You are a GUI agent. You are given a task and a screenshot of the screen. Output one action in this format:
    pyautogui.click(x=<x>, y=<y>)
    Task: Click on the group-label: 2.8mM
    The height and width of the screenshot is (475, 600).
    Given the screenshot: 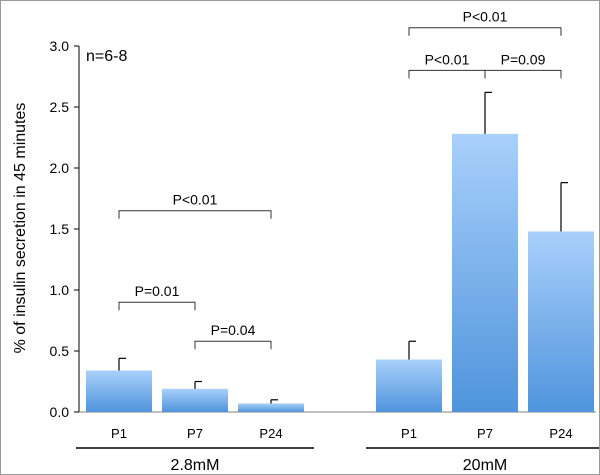 What is the action you would take?
    pyautogui.click(x=195, y=465)
    